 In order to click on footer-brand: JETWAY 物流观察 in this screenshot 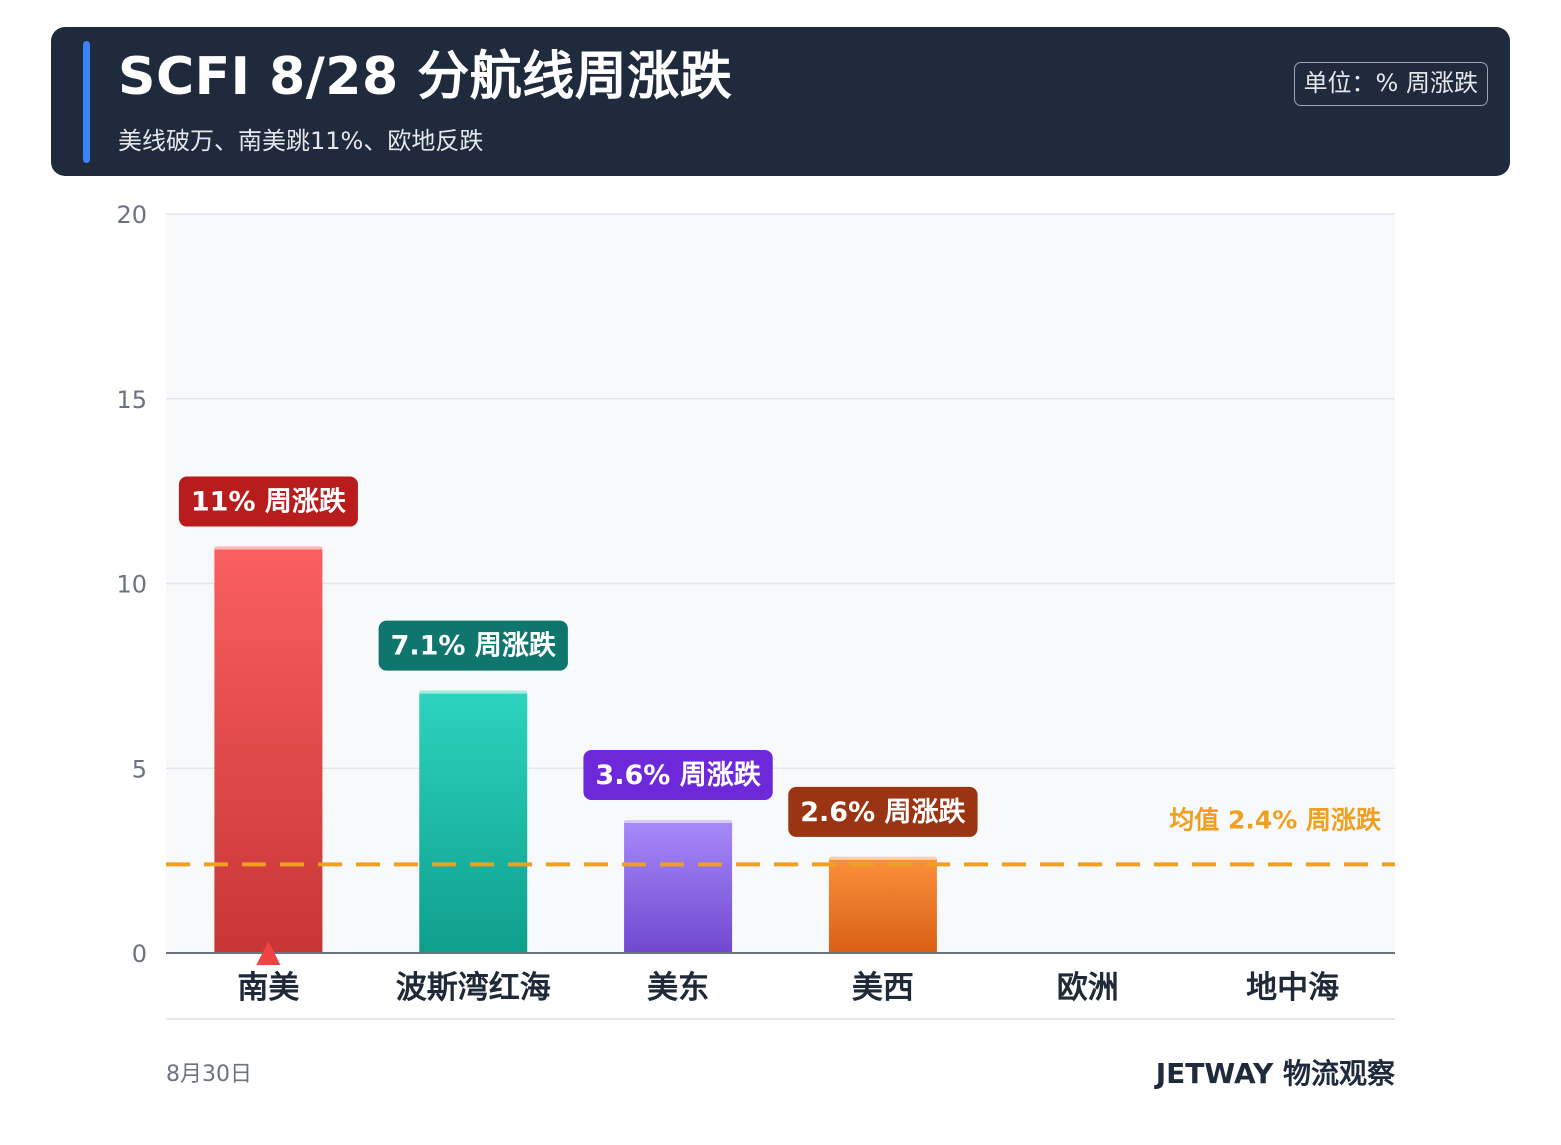, I will do `click(1275, 1073)`.